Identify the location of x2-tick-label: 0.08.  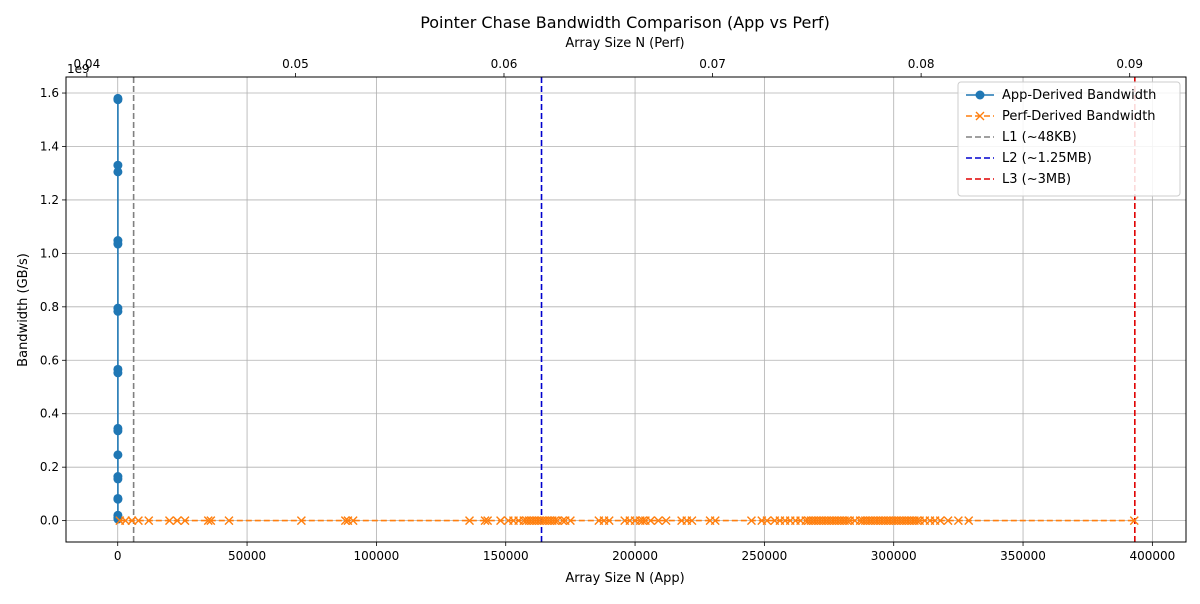
(921, 64).